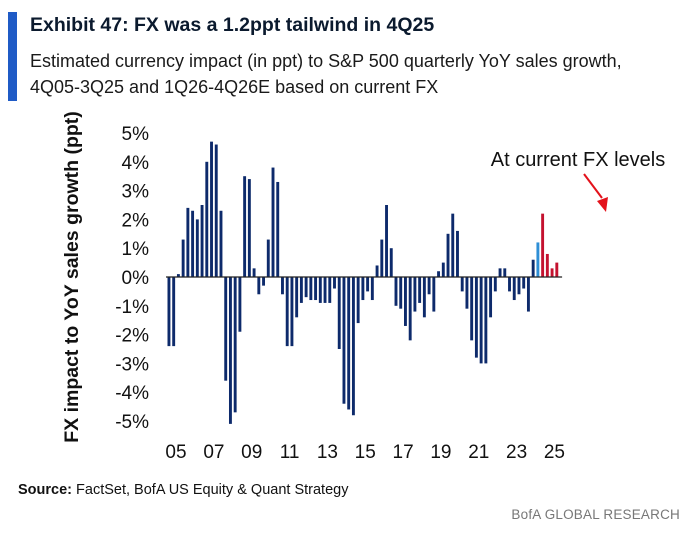 This screenshot has height=536, width=700. What do you see at coordinates (210, 490) in the screenshot?
I see `source-text: FactSet, BofA US Equity & Quant Strategy` at bounding box center [210, 490].